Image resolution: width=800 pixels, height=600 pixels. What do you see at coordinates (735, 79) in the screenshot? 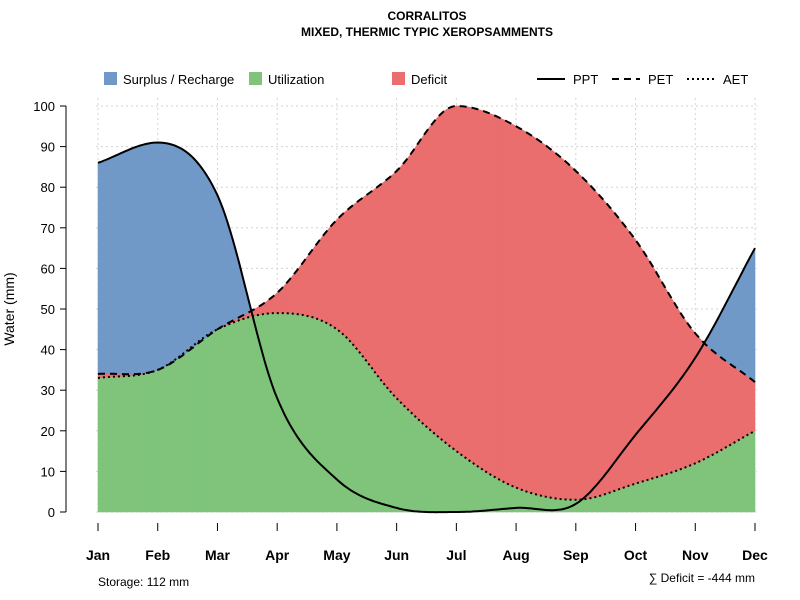
I see `legend-label-aet: AET` at bounding box center [735, 79].